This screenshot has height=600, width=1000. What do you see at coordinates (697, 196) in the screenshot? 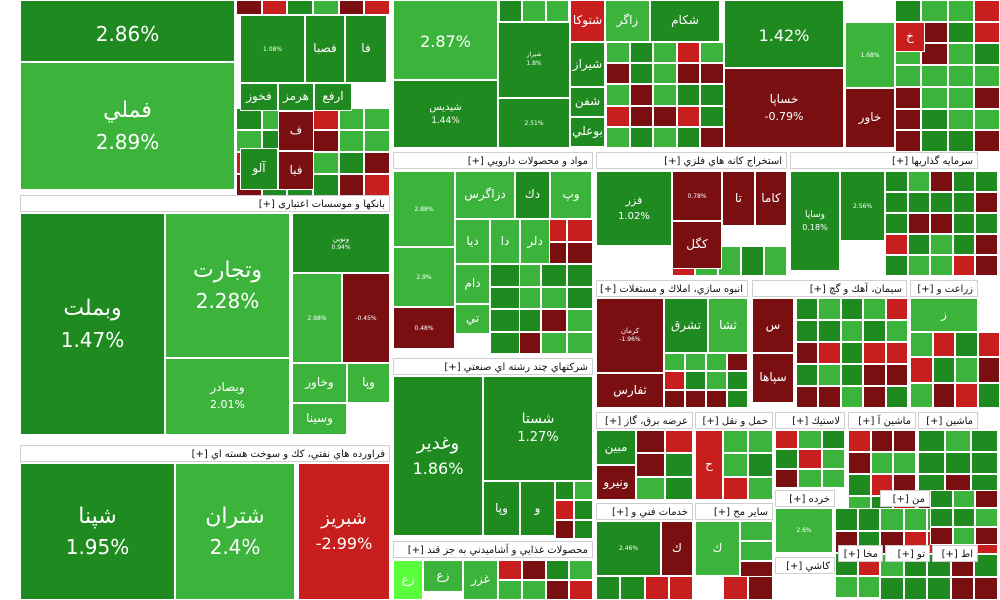
I see `stock-tile: 0.78%` at bounding box center [697, 196].